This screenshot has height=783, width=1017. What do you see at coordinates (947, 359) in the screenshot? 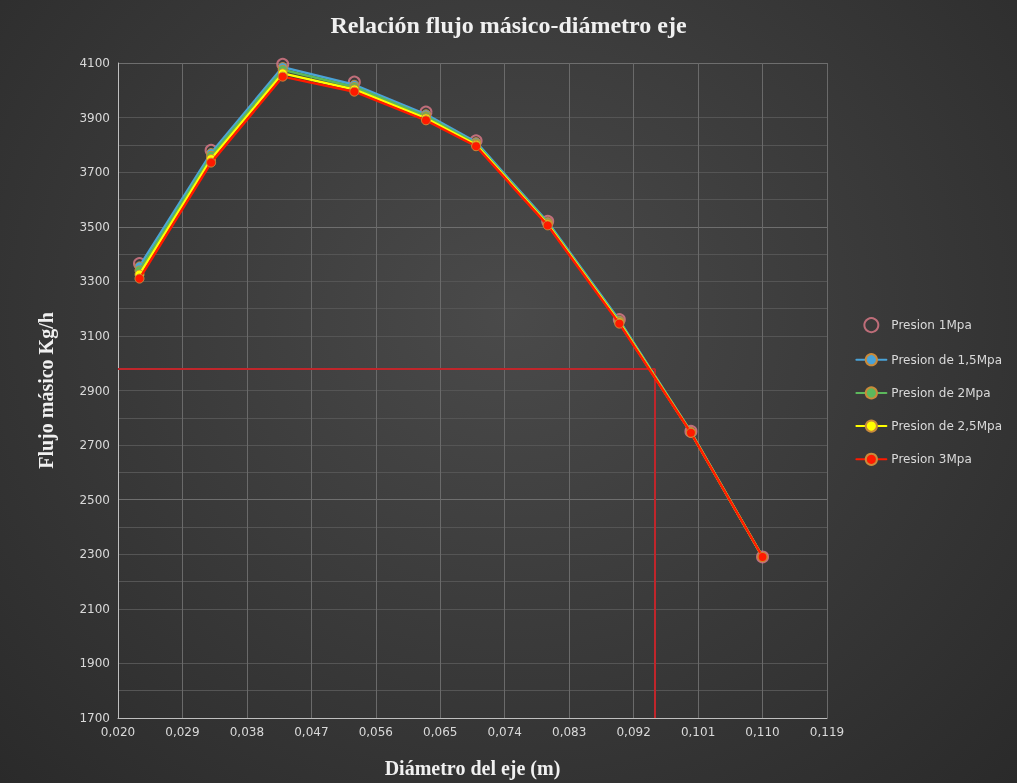
I see `legend-label: Presion de 1,5Mpa` at bounding box center [947, 359].